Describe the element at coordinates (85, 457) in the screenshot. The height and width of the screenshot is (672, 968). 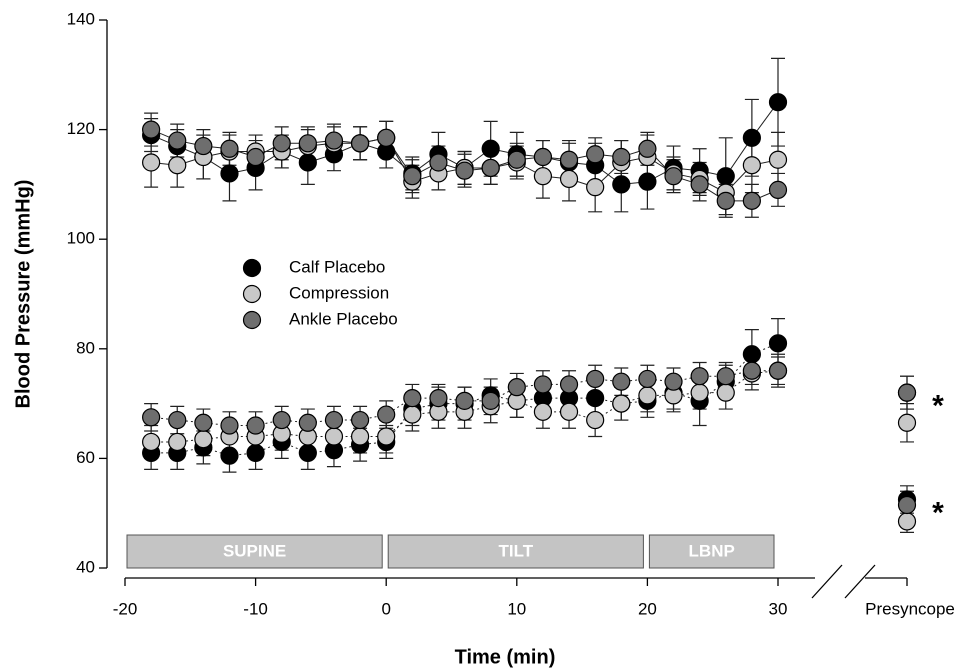
I see `y-tick-label: 60` at that location.